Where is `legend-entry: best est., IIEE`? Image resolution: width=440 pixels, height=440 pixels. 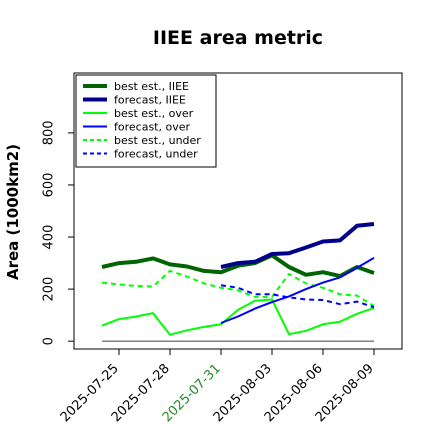
legend-entry: best est., IIEE is located at coordinates (151, 86).